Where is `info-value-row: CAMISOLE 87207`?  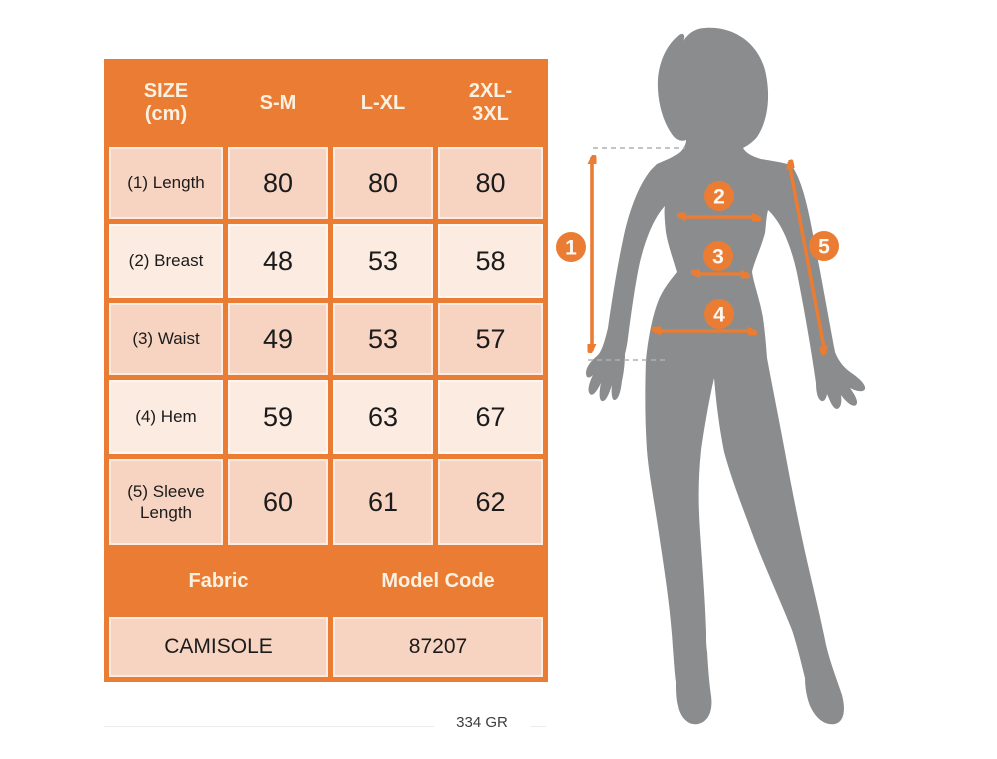
info-value-row: CAMISOLE 87207 is located at coordinates (326, 647).